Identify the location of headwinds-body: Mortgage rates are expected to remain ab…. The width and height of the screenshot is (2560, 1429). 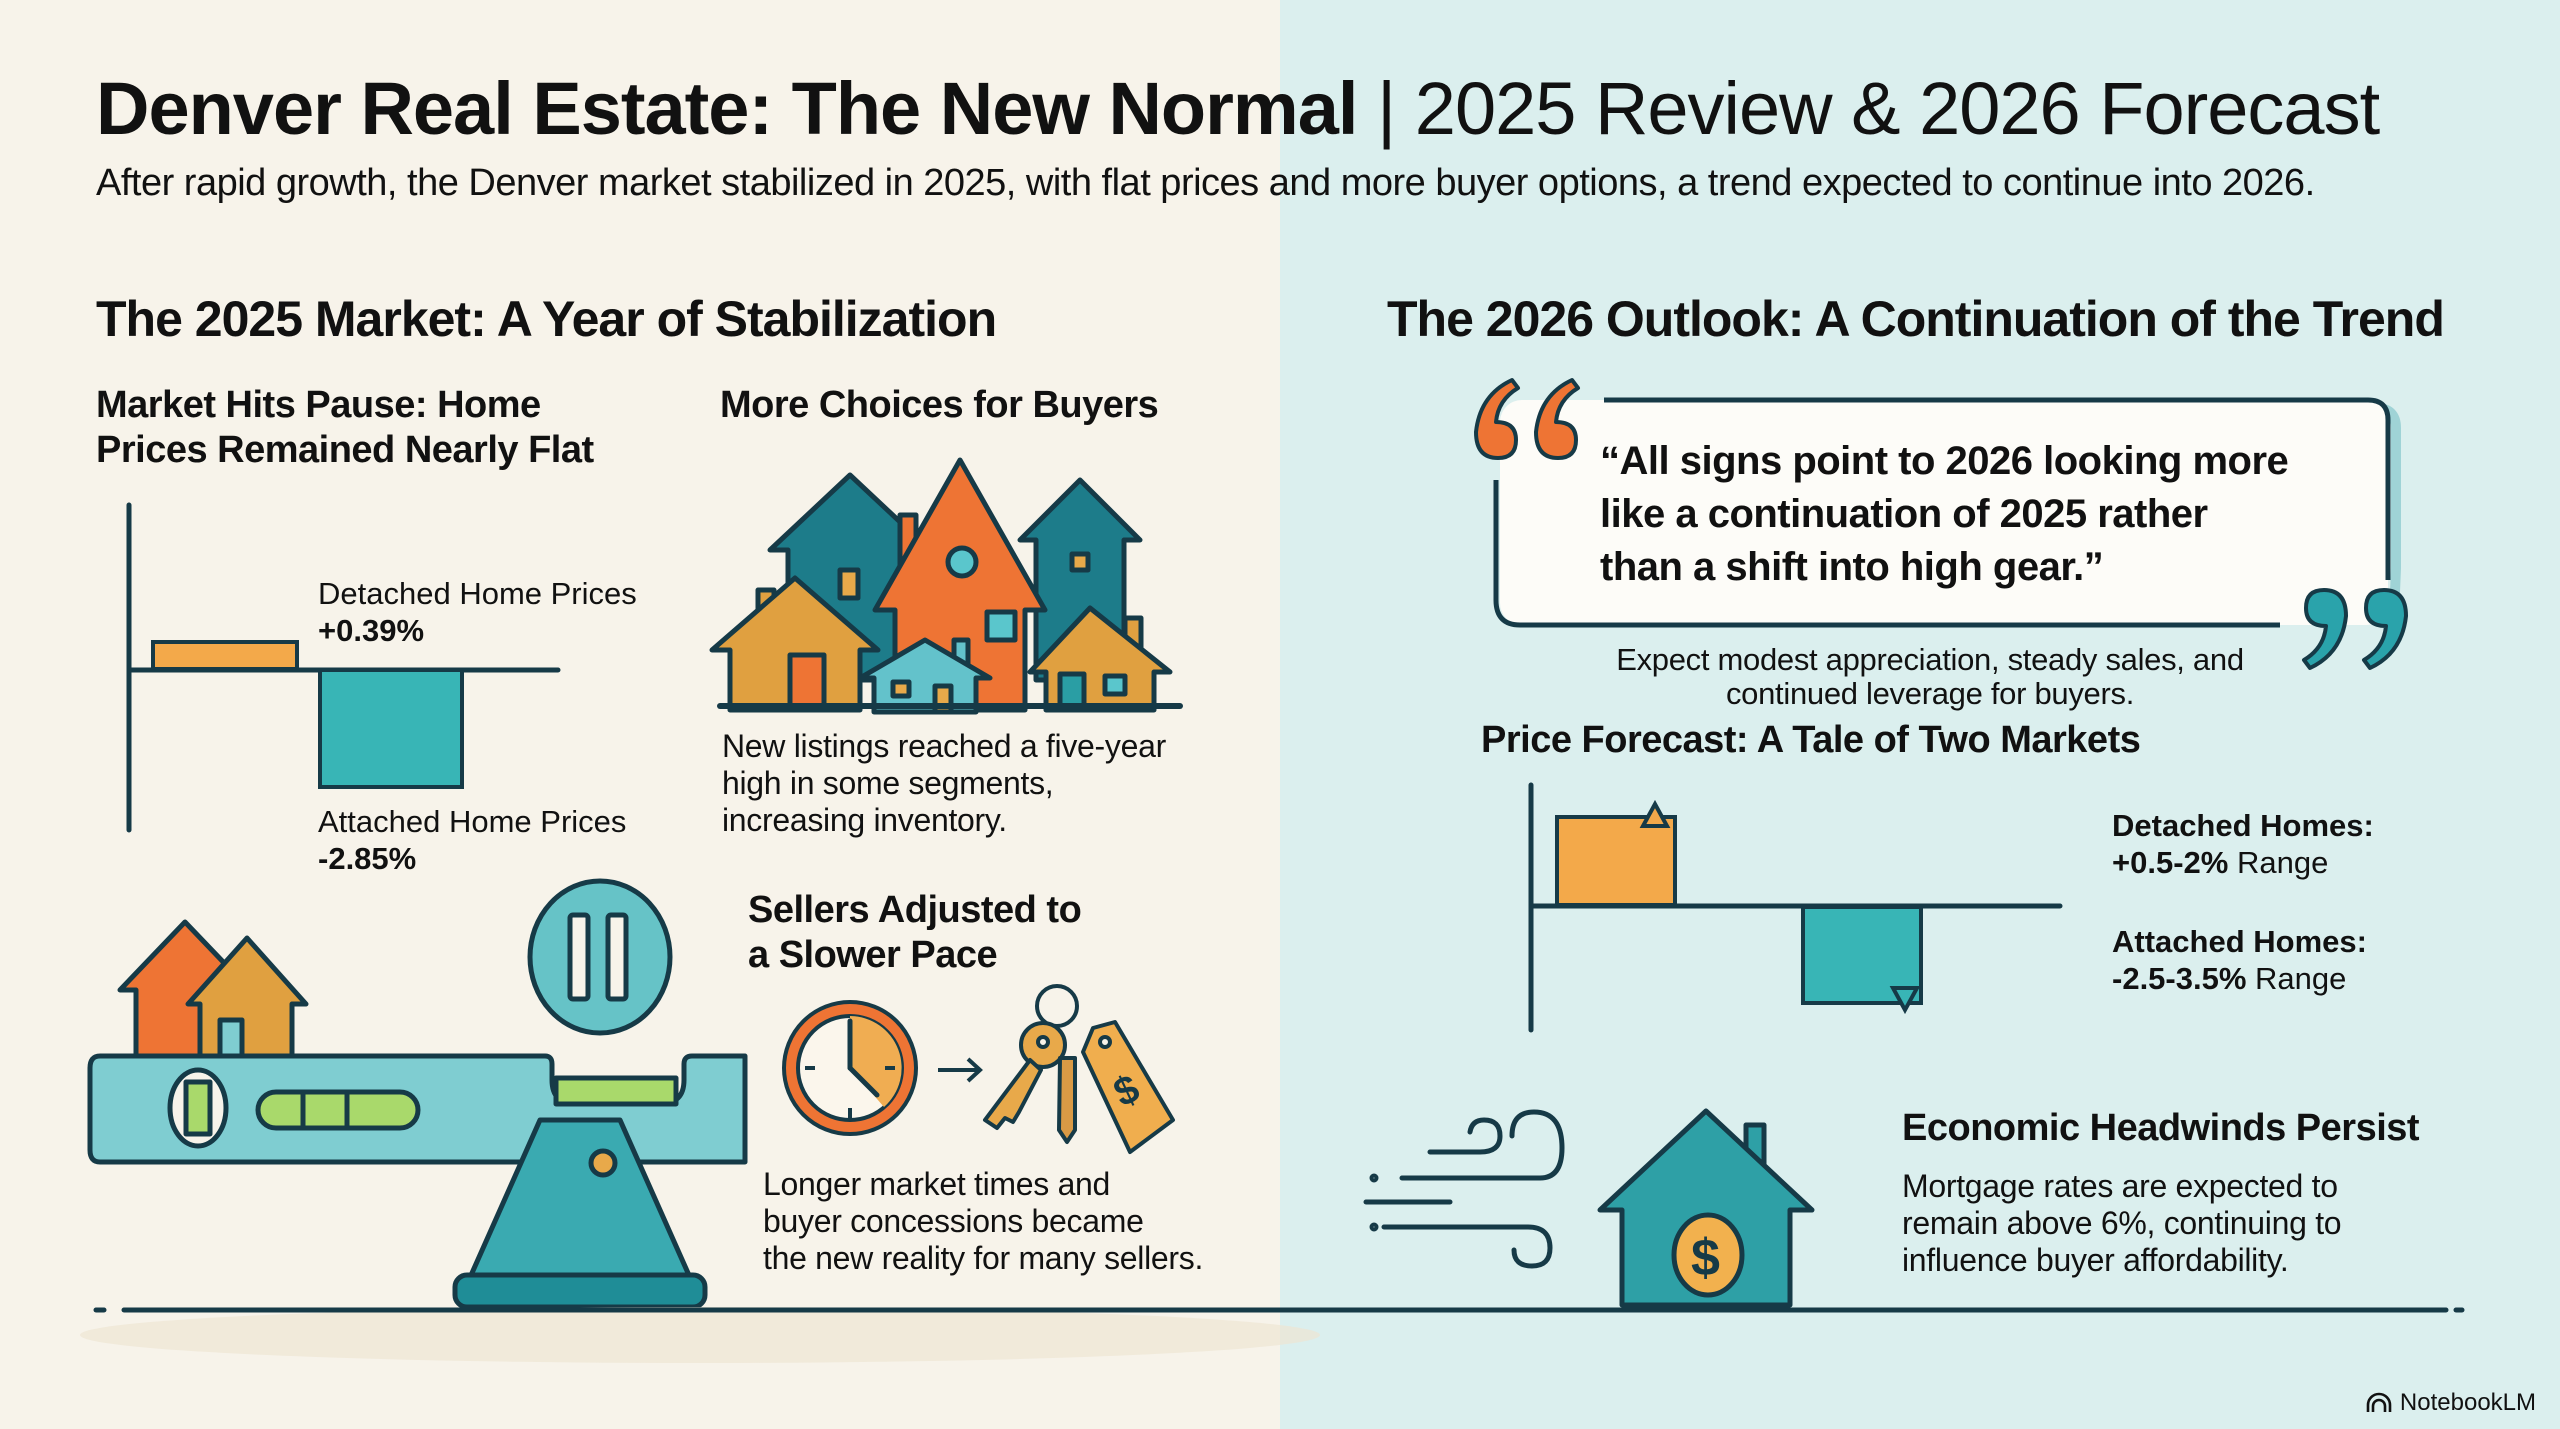
(2122, 1223).